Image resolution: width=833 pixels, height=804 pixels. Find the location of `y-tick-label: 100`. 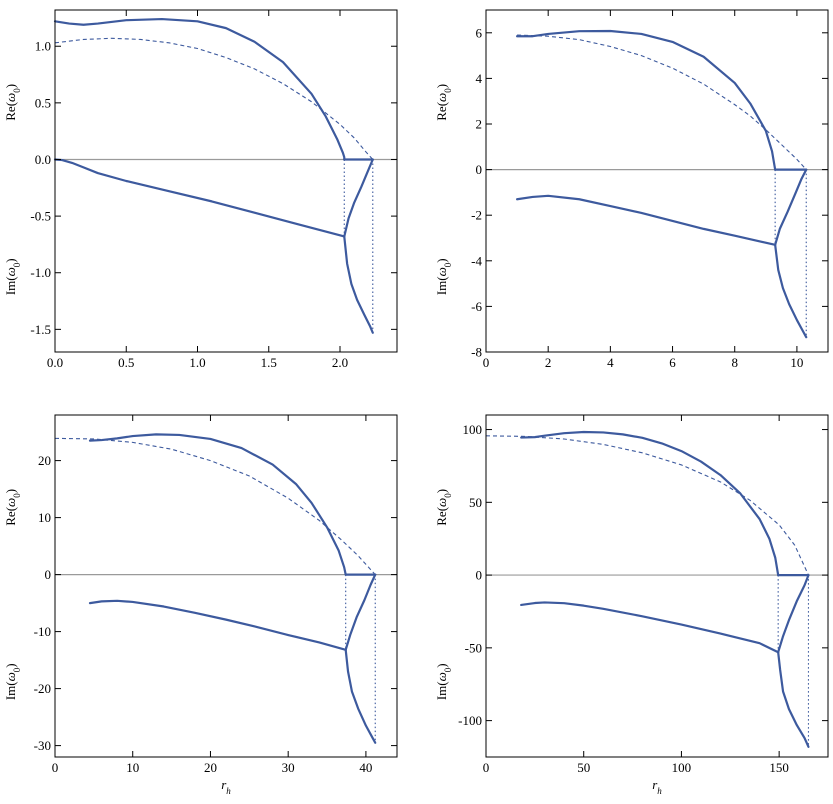

y-tick-label: 100 is located at coordinates (473, 429).